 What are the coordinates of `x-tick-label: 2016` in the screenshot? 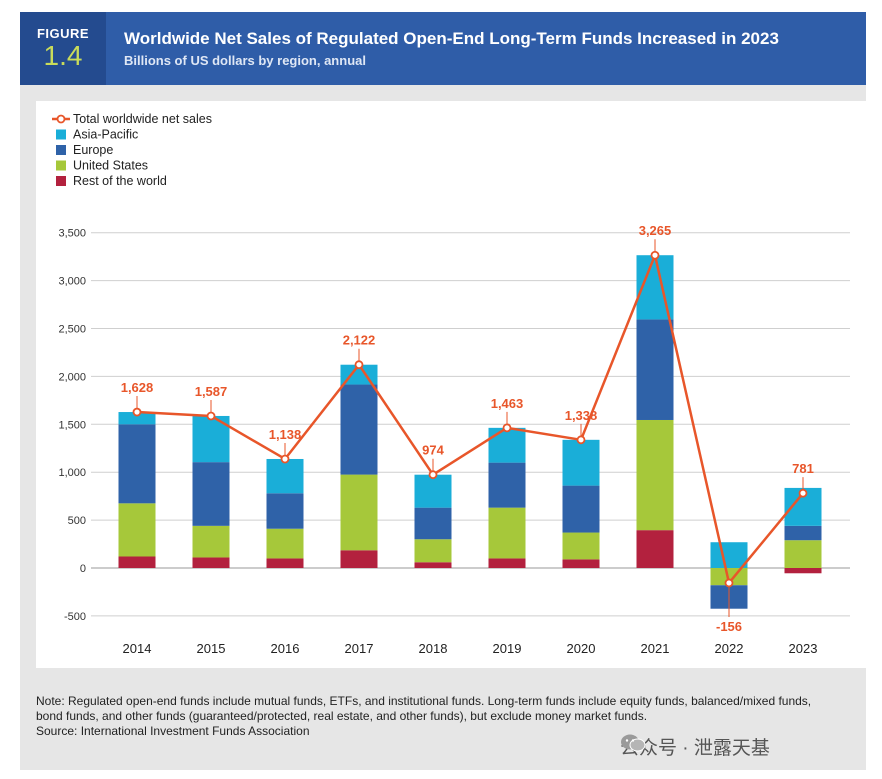 It's located at (285, 648).